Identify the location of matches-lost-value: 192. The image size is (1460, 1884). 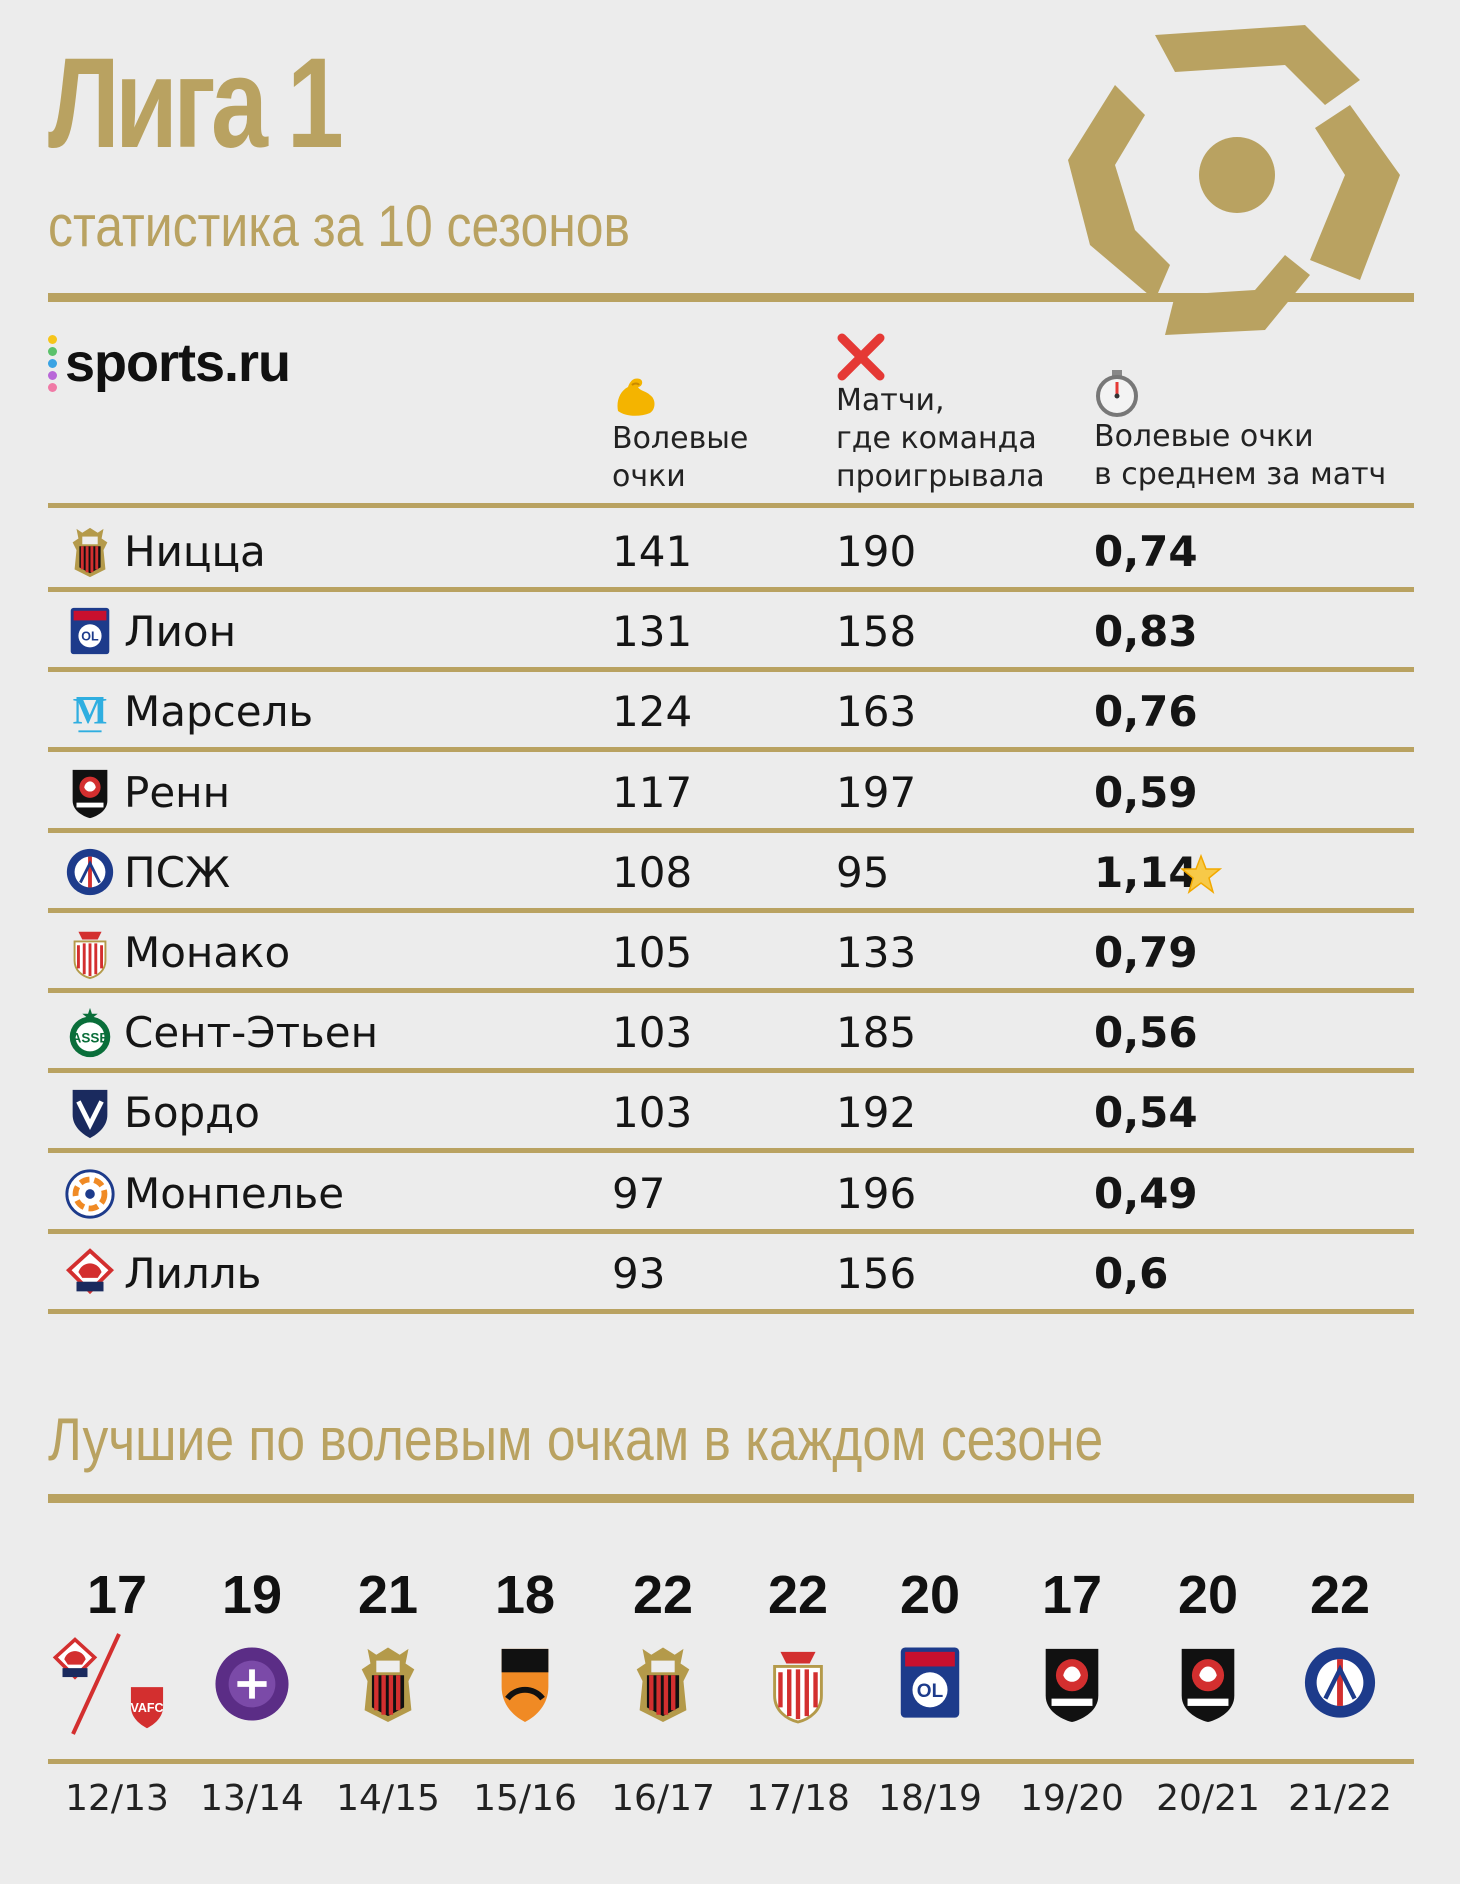
(876, 1113).